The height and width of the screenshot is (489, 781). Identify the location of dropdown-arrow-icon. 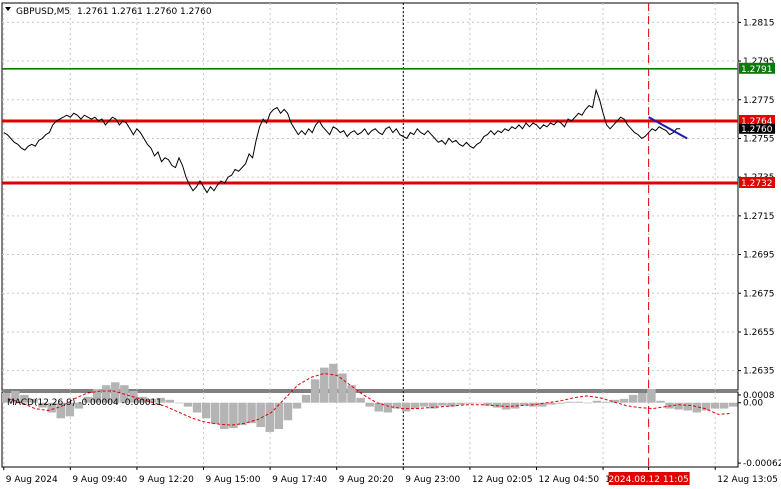
(8, 9).